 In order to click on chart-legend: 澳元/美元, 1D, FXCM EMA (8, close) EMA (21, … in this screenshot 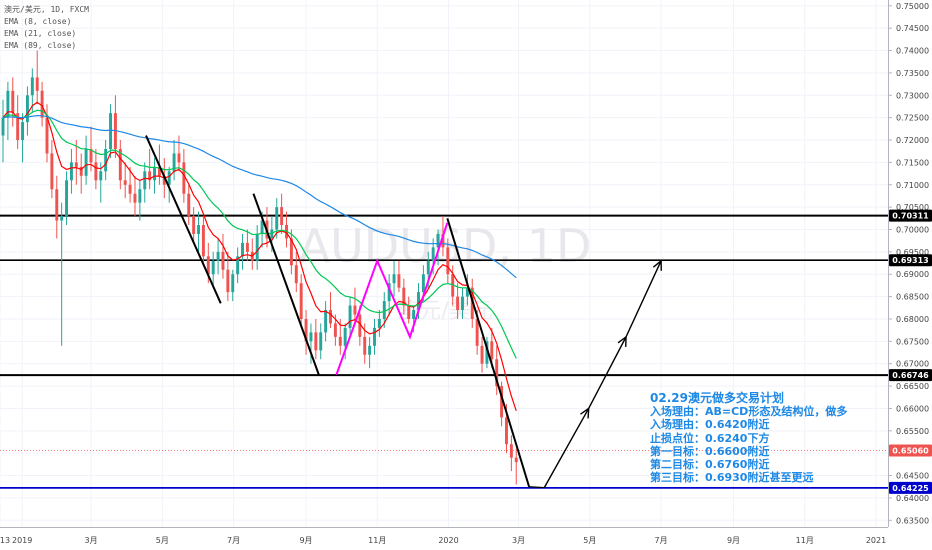, I will do `click(46, 28)`.